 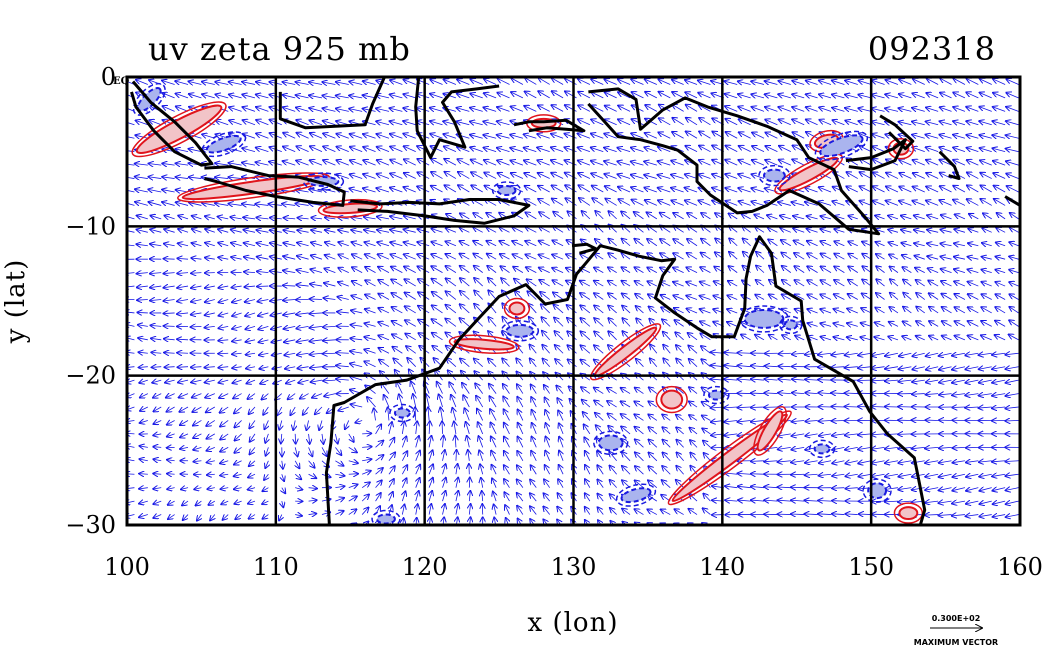 I want to click on positive-vorticity-contour, so click(x=672, y=399).